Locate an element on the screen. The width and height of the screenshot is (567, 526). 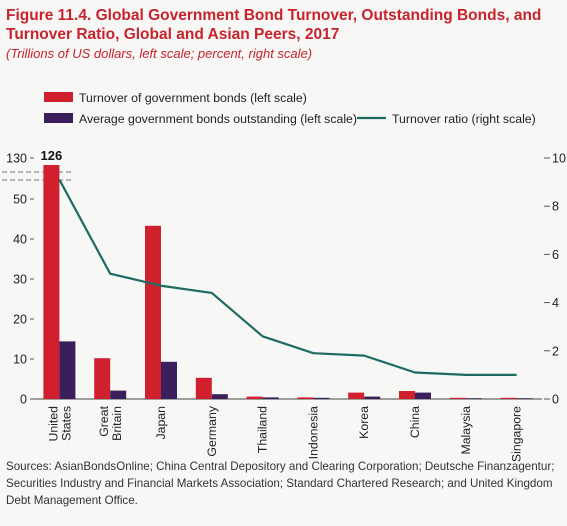
x-tick-label-line: Japan is located at coordinates (161, 423).